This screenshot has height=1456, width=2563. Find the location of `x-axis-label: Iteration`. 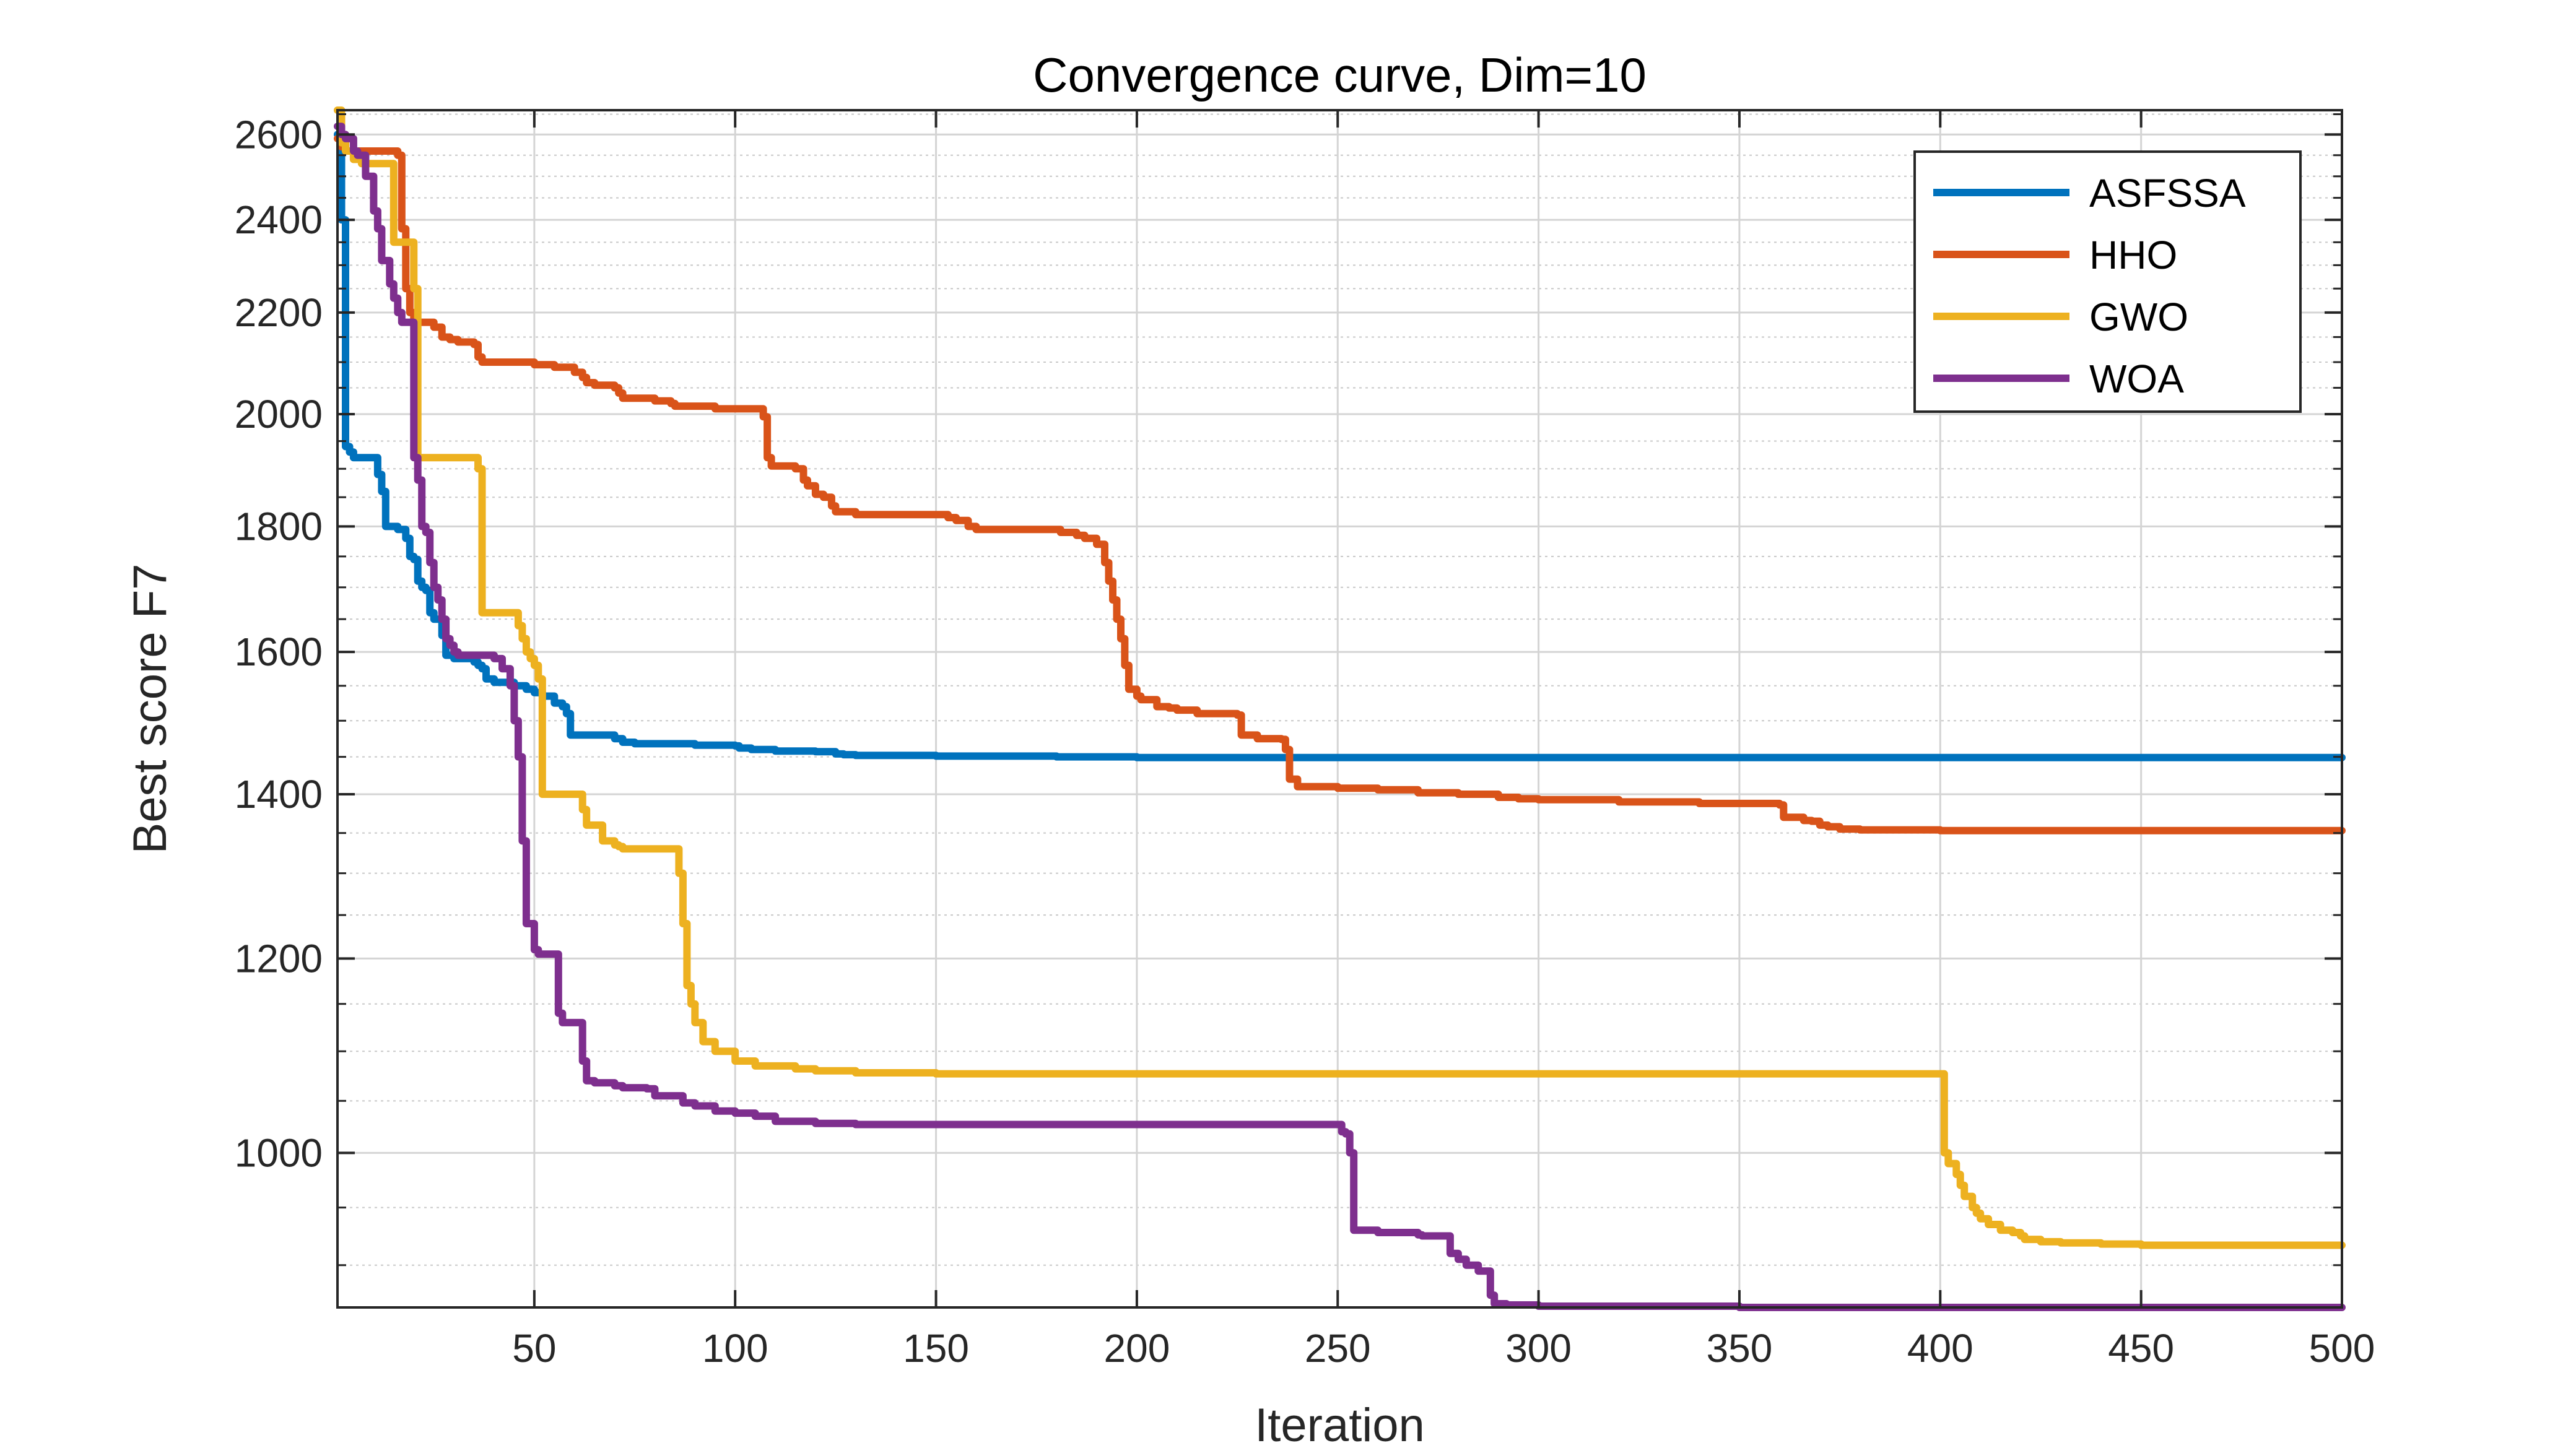

x-axis-label: Iteration is located at coordinates (1340, 1425).